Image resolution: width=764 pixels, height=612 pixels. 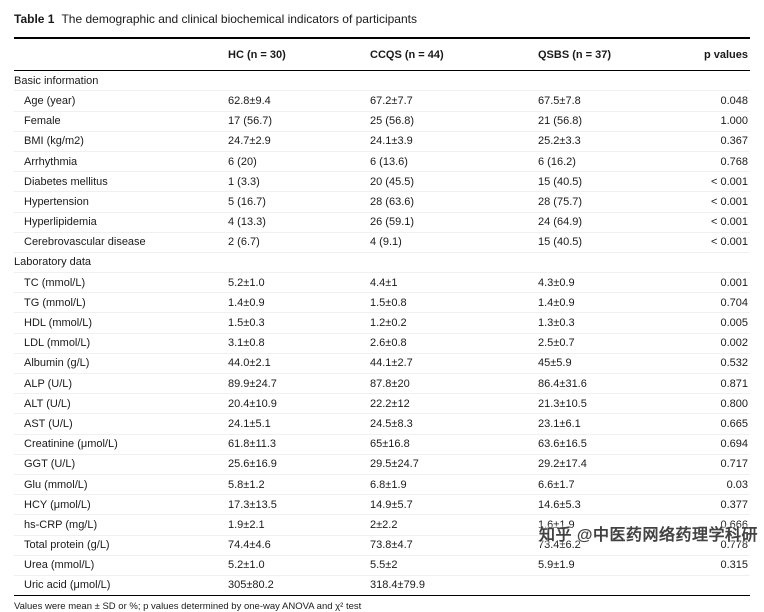 I want to click on cell-ccqs: 318.4±79.9, so click(x=397, y=585).